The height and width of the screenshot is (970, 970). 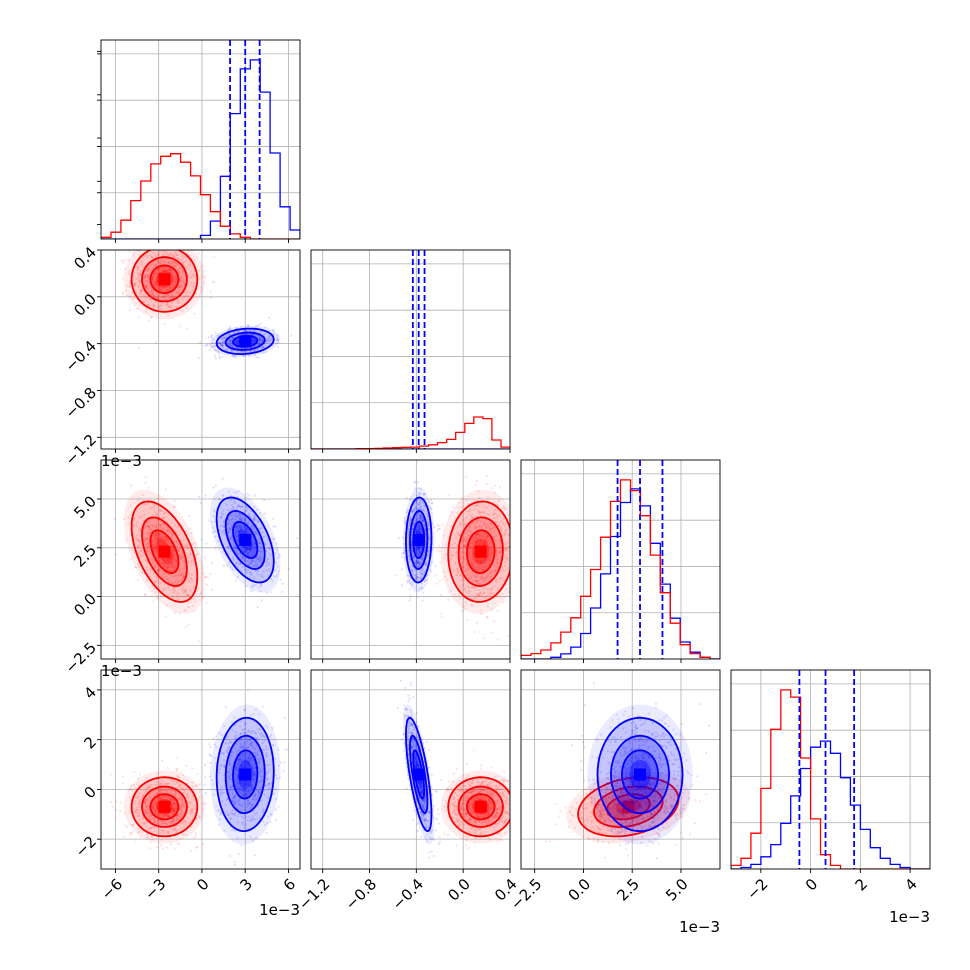 I want to click on y-tick-label: −0.4, so click(x=81, y=356).